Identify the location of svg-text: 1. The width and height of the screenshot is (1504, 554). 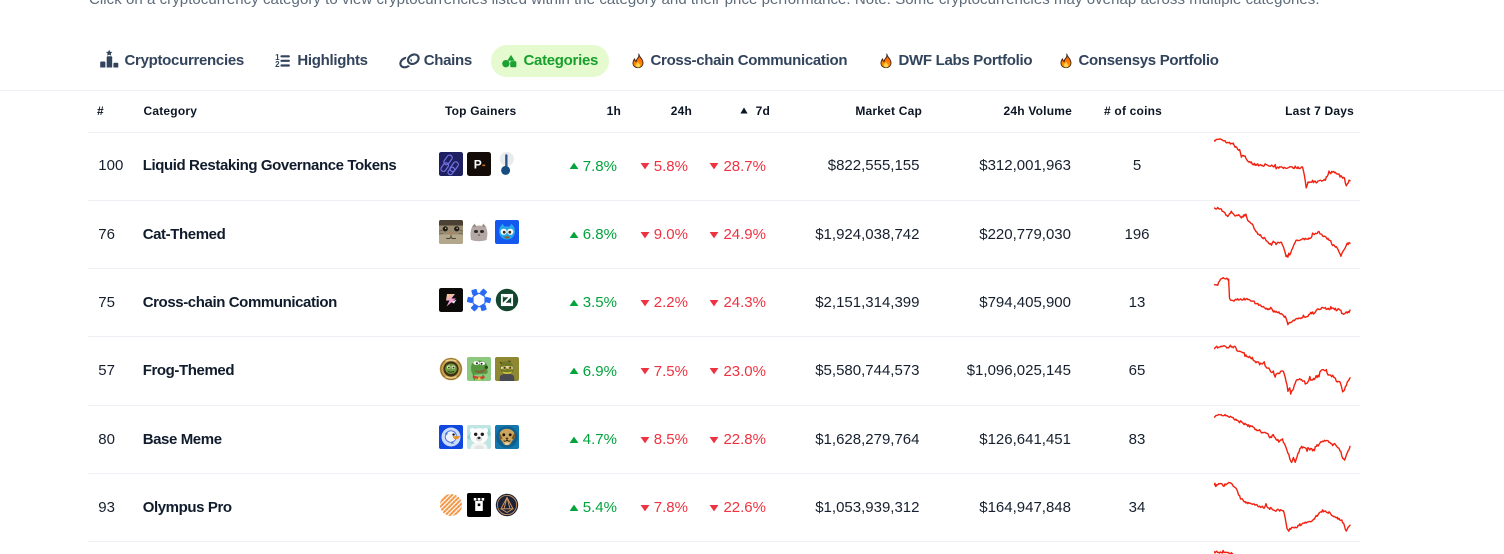
(277, 58).